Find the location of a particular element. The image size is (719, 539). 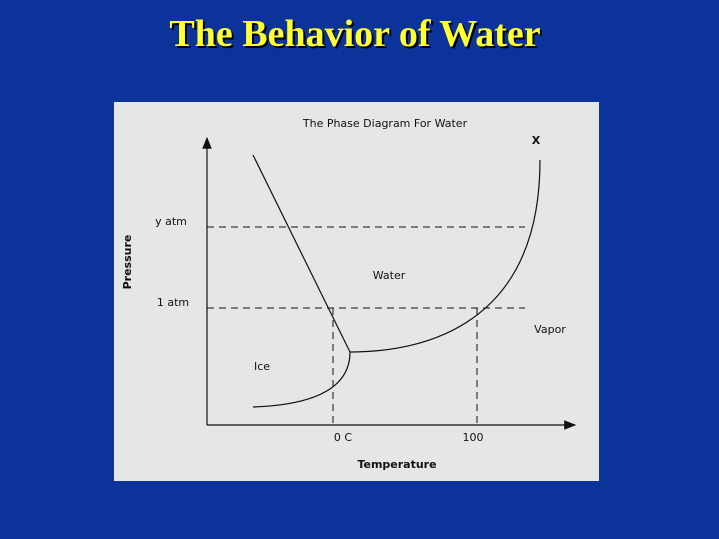

diagram-title: The Phase Diagram For Water is located at coordinates (385, 123).